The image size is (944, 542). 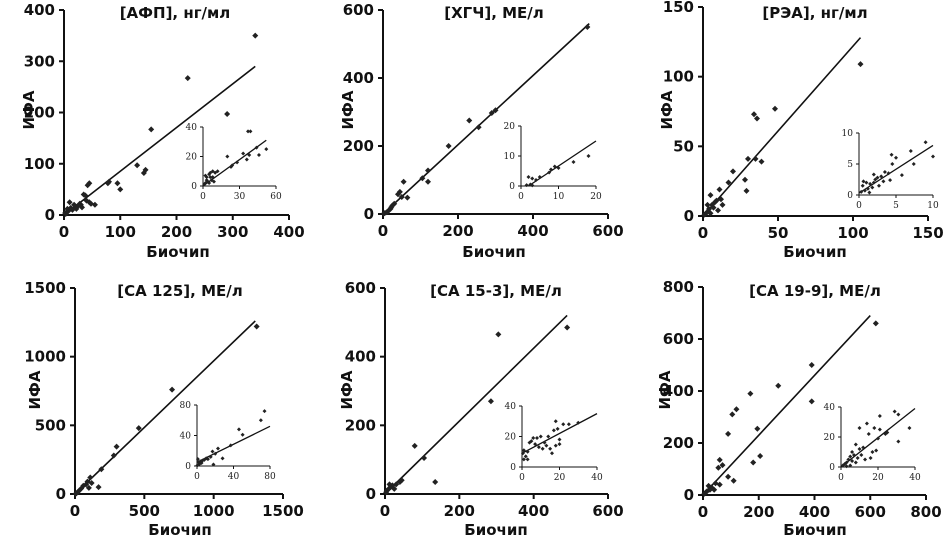 I want to click on inset-plot: 0 40 80 0 40 80, so click(x=228, y=441).